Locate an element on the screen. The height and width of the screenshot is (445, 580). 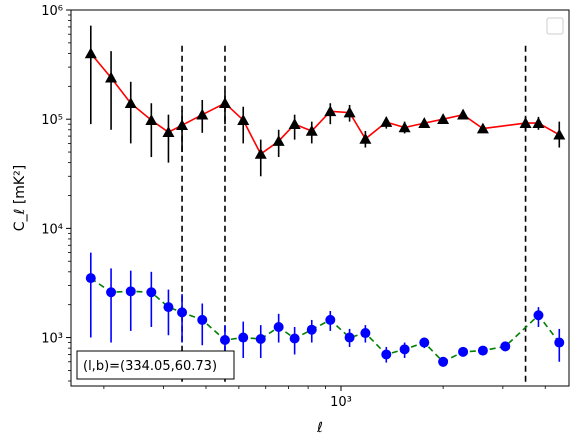
y-axis-label: C_ℓ [mK²] is located at coordinates (20, 198).